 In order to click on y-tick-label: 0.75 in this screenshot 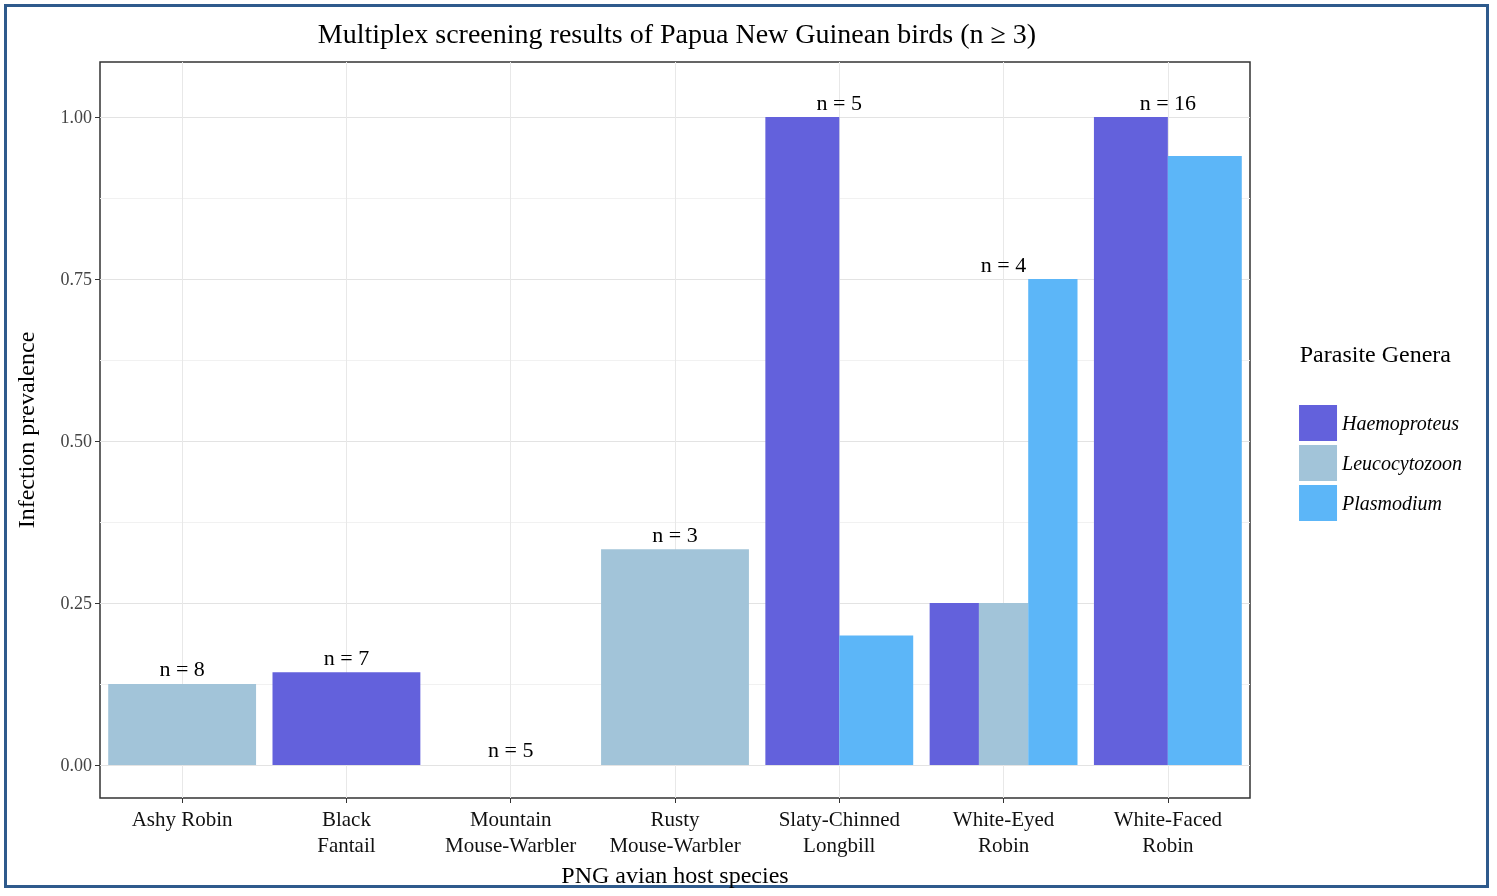, I will do `click(76, 279)`.